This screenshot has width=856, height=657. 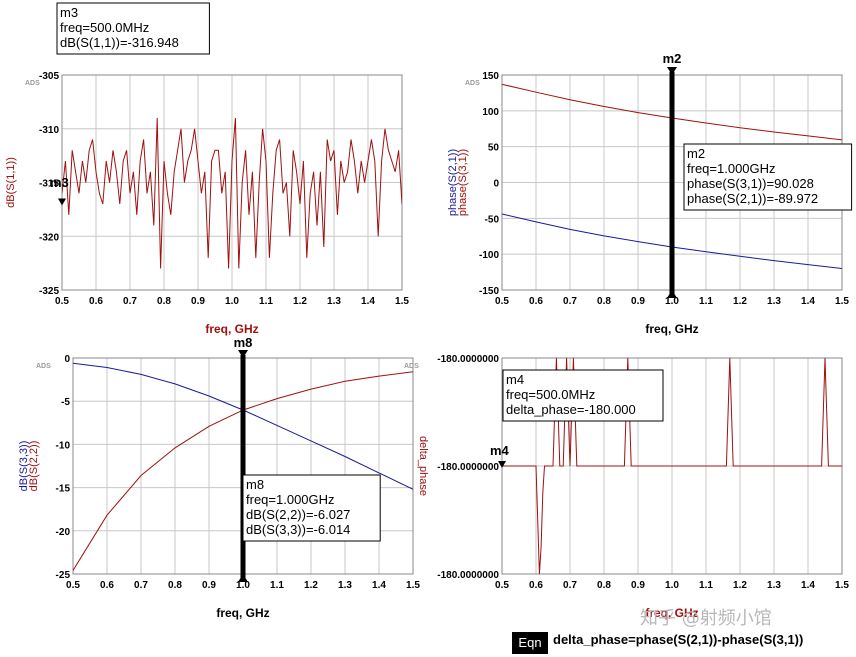 What do you see at coordinates (49, 130) in the screenshot?
I see `y-tick-label: -310` at bounding box center [49, 130].